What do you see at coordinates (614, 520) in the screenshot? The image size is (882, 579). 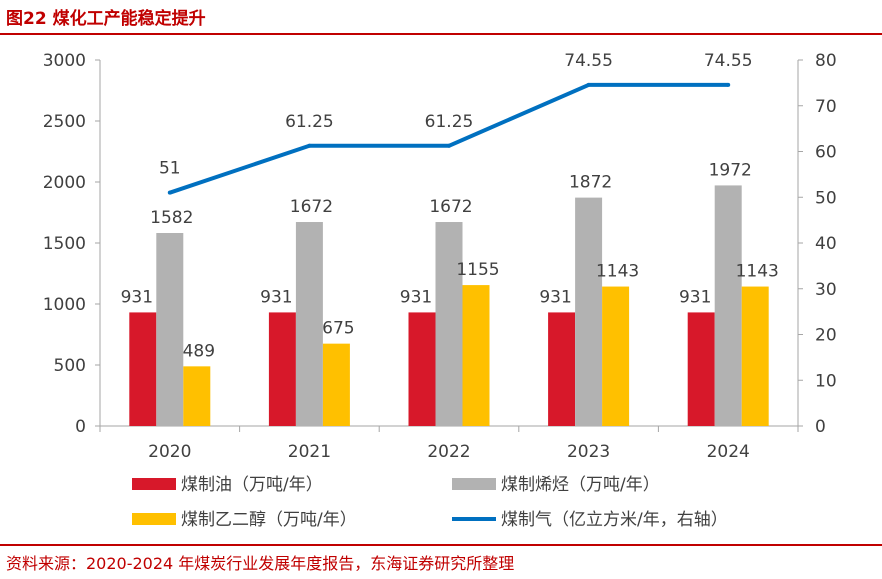 I see `legend-label: 煤制气（亿立方米/年，右轴）` at bounding box center [614, 520].